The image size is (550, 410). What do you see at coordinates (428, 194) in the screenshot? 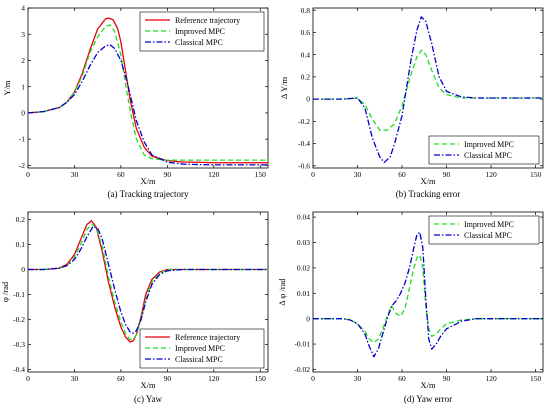
I see `panel-caption: (b) Tracking error` at bounding box center [428, 194].